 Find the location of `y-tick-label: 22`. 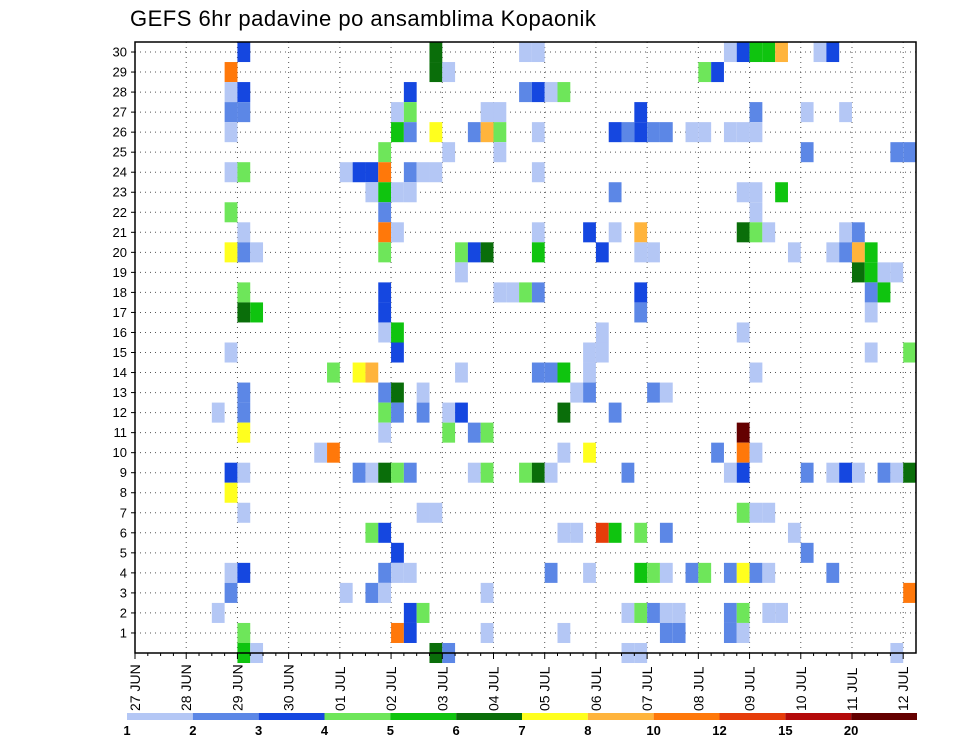

y-tick-label: 22 is located at coordinates (120, 212).